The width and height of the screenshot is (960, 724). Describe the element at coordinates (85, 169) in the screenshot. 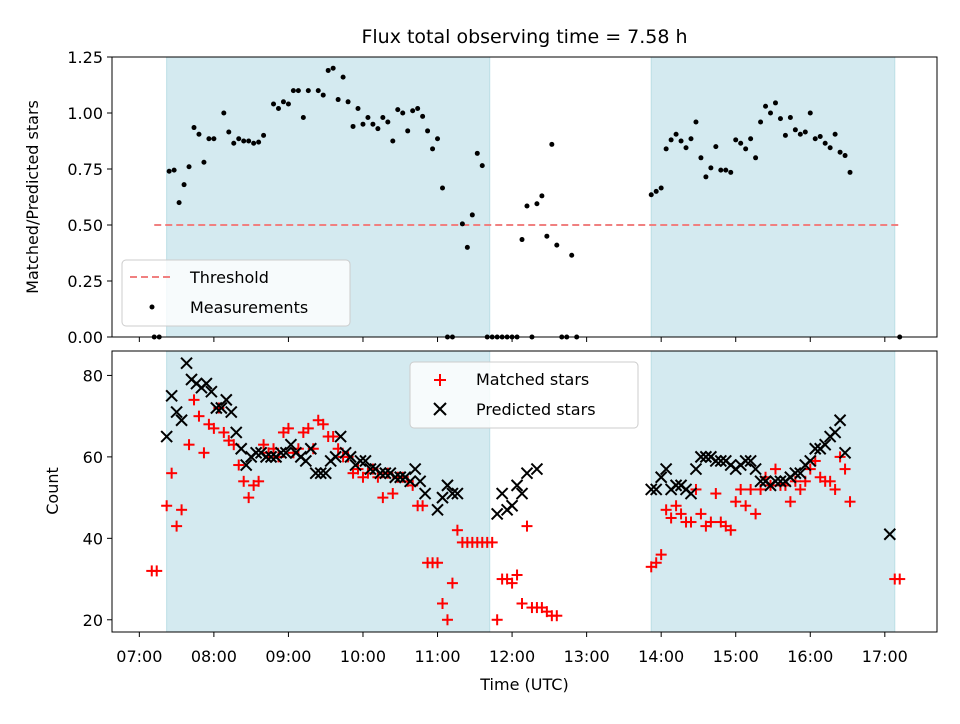

I see `y-tick-label: 0.75` at that location.